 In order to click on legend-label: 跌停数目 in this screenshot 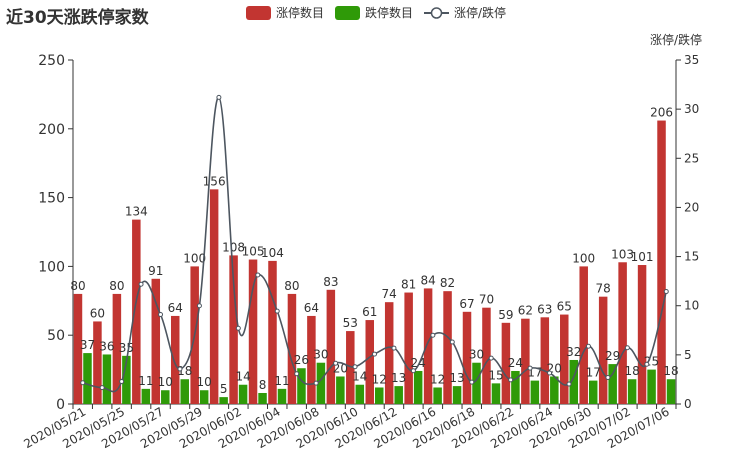, I will do `click(389, 12)`.